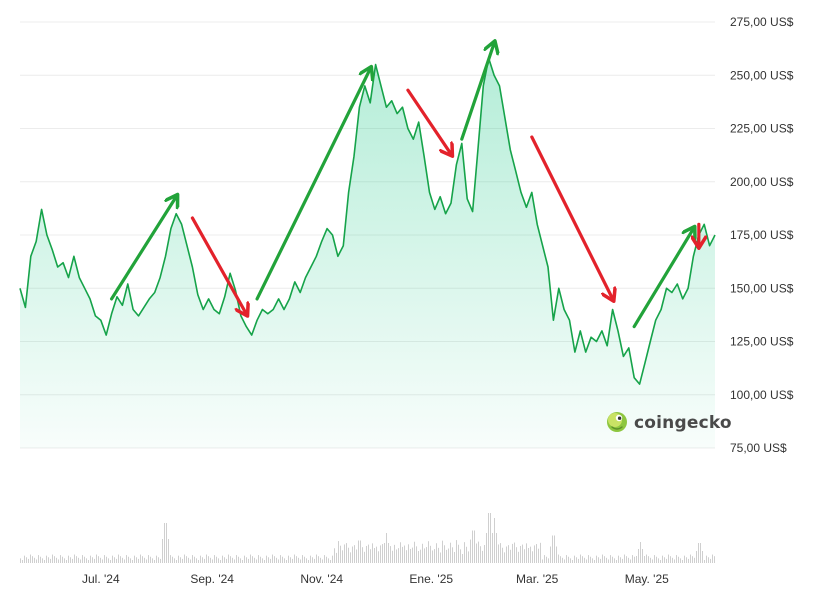  Describe the element at coordinates (762, 288) in the screenshot. I see `y-tick-label: 150,00 US$` at that location.